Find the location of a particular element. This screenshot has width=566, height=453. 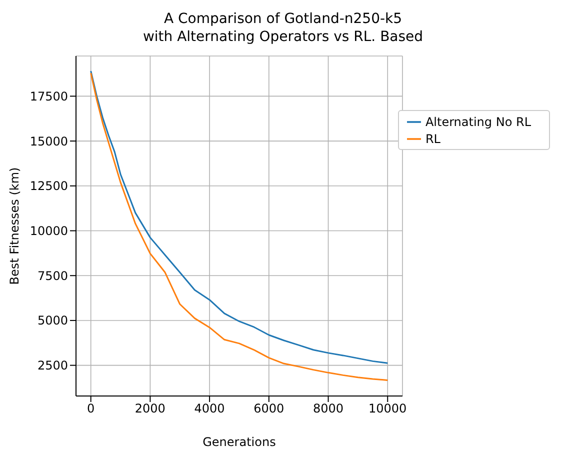

y-tick-label: 10000 is located at coordinates (49, 231).